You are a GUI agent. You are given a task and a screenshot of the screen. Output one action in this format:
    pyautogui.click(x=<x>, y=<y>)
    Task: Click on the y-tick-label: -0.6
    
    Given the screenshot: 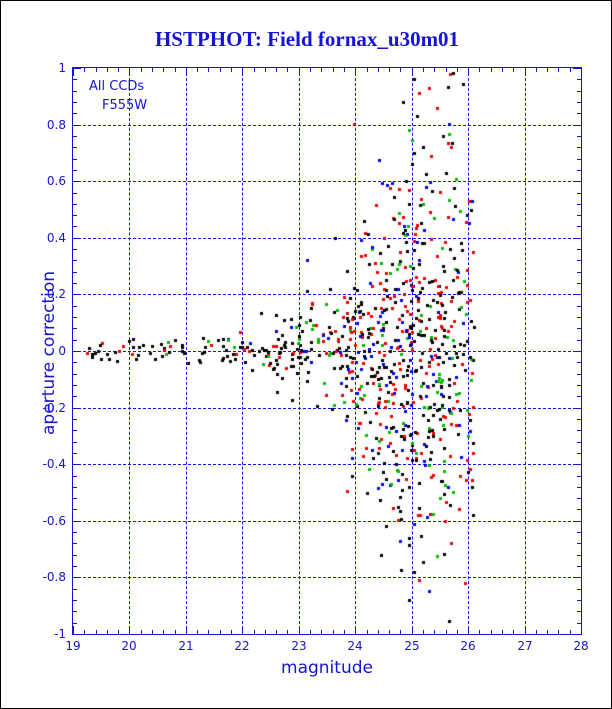 What is the action you would take?
    pyautogui.click(x=54, y=521)
    